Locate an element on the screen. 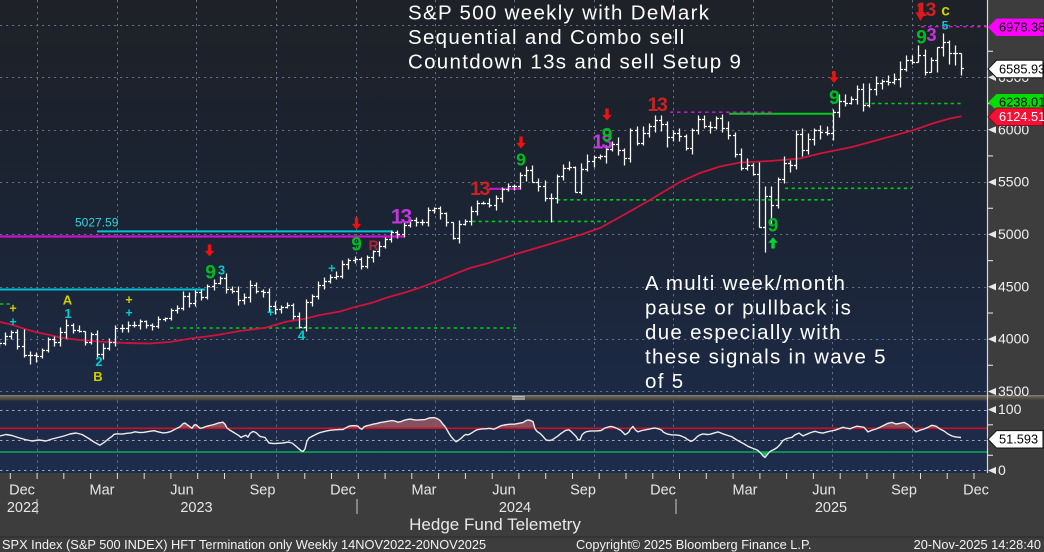  svg-text: 2024 is located at coordinates (515, 508).